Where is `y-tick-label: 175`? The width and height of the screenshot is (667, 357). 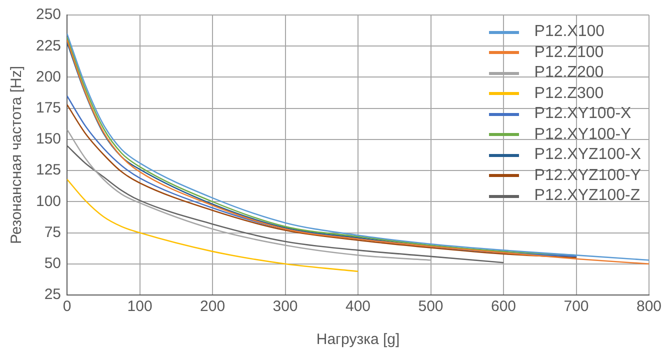 y-tick-label: 175 is located at coordinates (49, 107).